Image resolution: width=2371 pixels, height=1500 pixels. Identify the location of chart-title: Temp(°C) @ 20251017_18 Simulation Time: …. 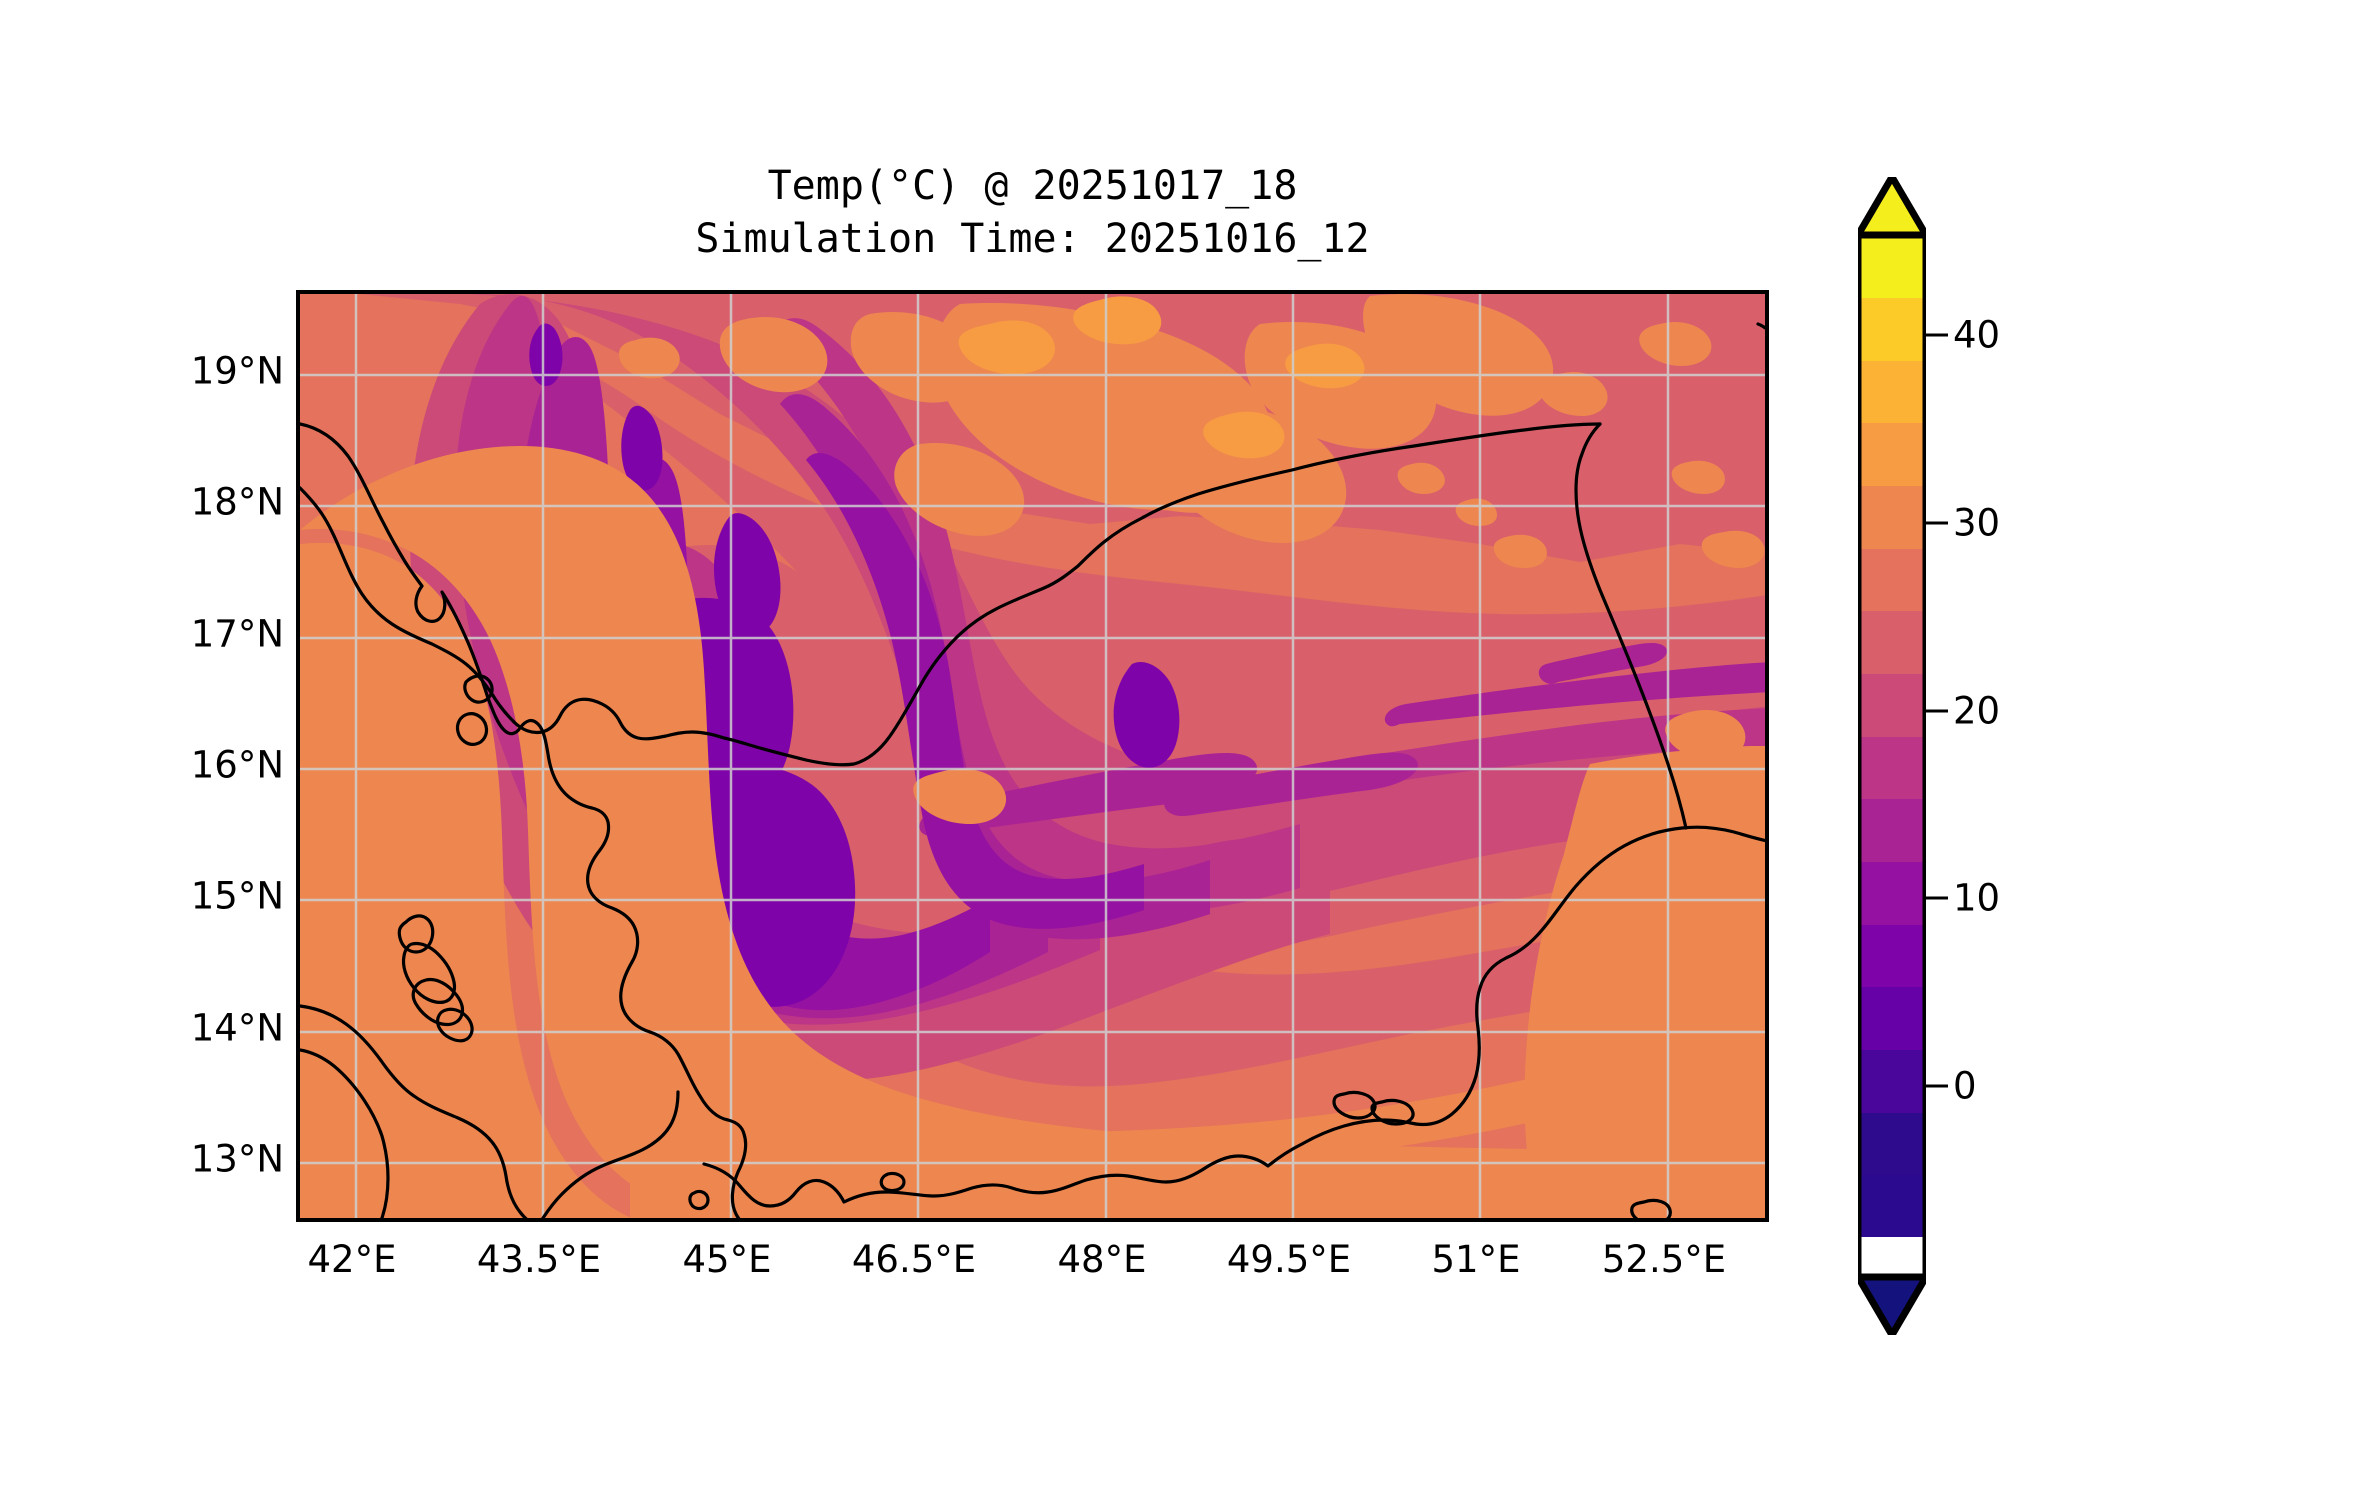
(1032, 213).